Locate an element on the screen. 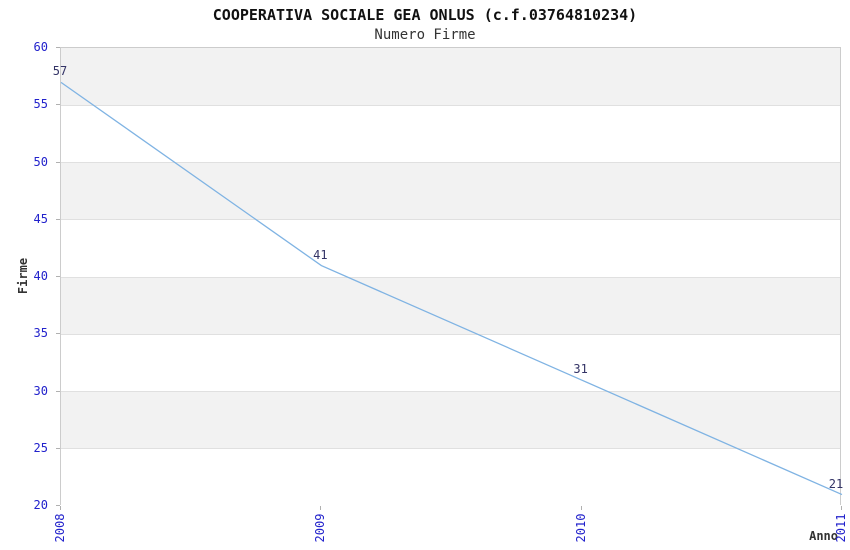 The height and width of the screenshot is (550, 850). x-tick-label: 2008 is located at coordinates (60, 528).